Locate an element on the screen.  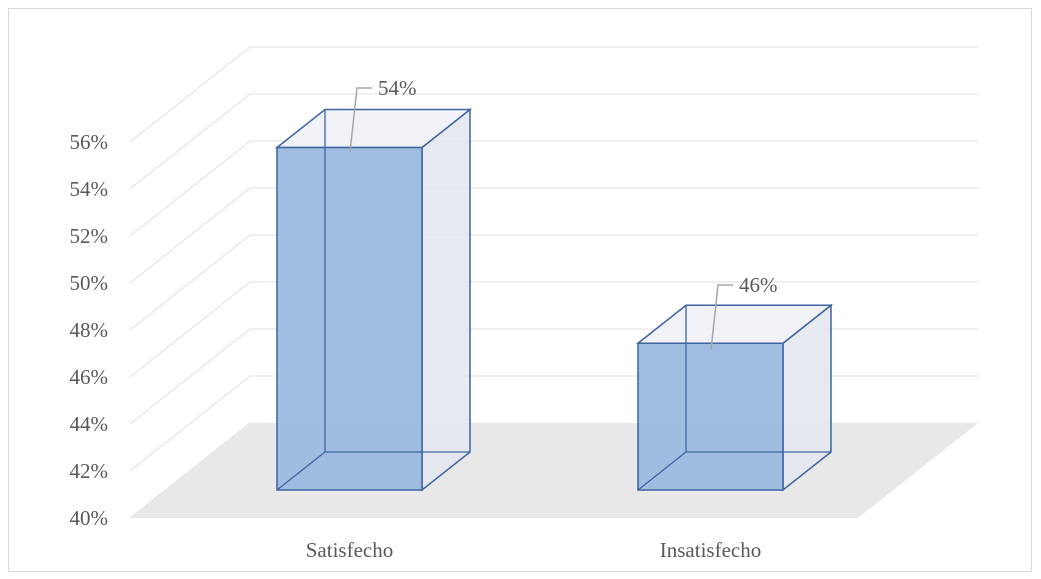
y-axis-ticks: 40% 42% 44% 46% 48% 50% 52% 54% 56% is located at coordinates (89, 330).